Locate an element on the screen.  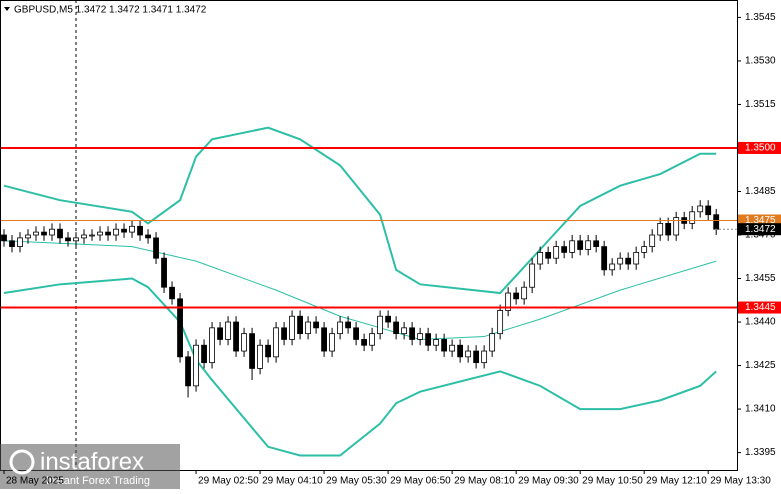
current-price-box is located at coordinates (759, 229).